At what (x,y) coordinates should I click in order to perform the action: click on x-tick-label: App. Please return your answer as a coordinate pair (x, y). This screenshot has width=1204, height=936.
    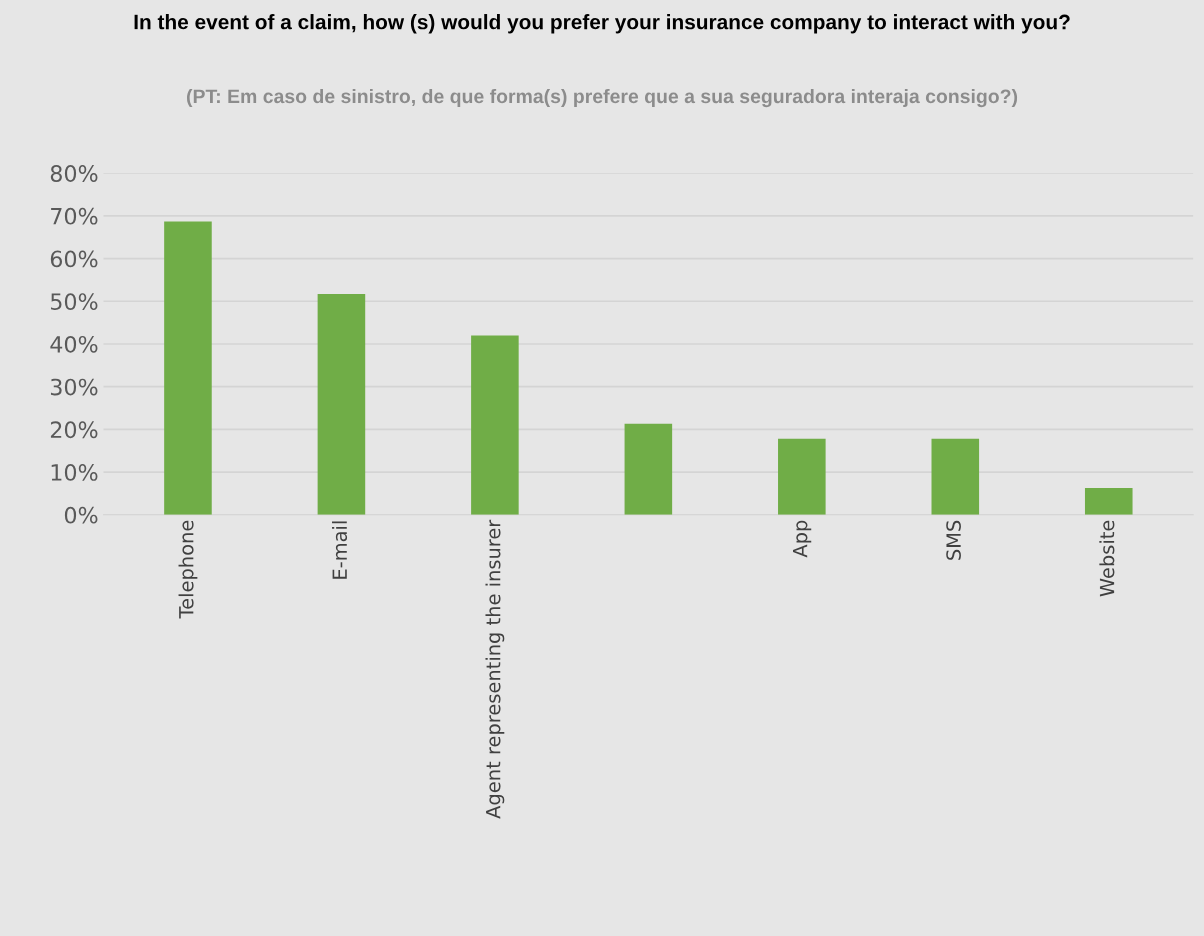
    Looking at the image, I should click on (802, 539).